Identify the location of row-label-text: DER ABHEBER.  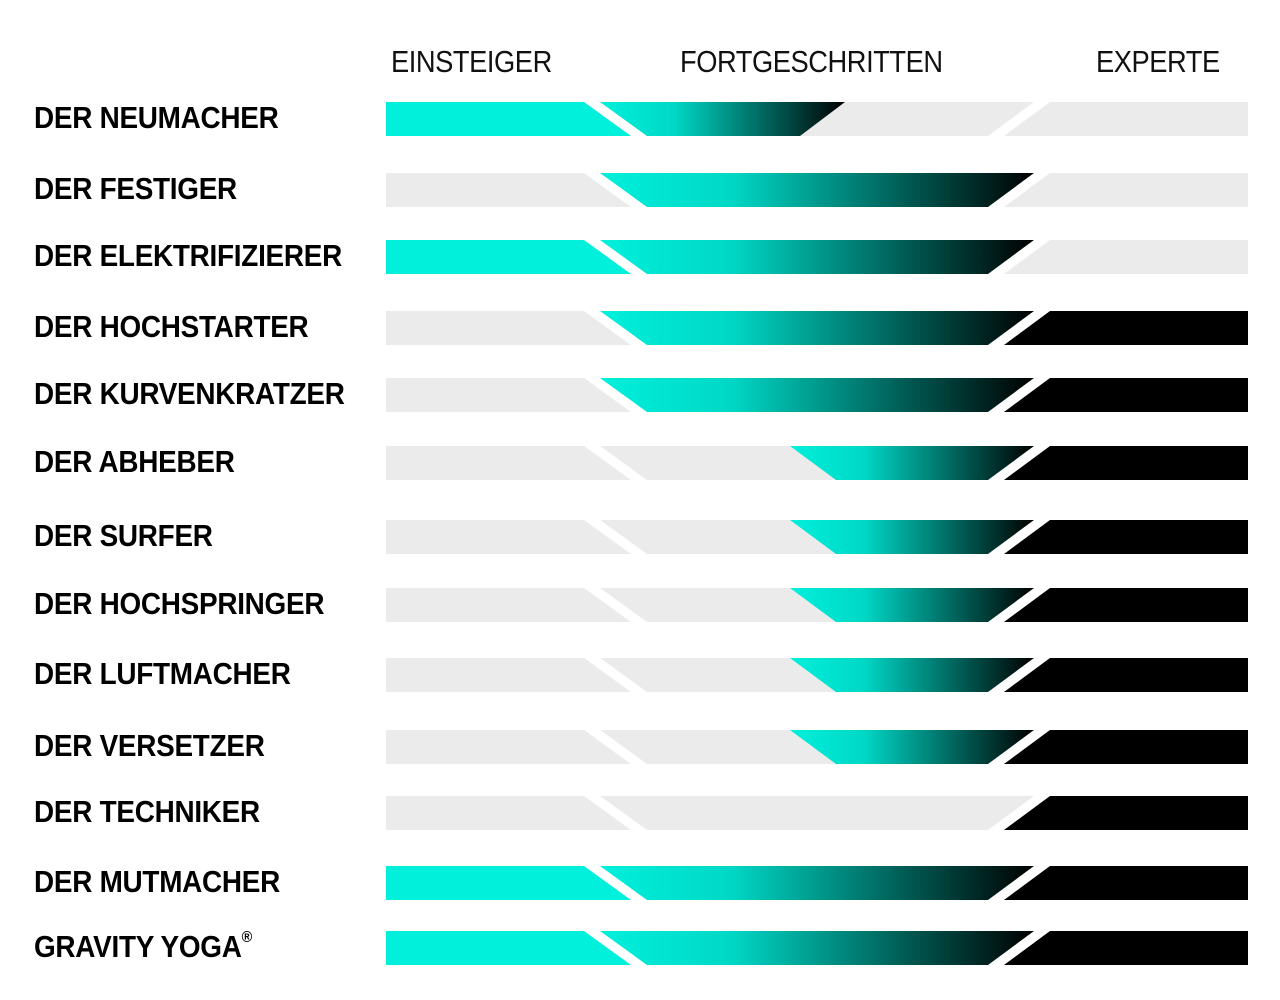
(134, 461).